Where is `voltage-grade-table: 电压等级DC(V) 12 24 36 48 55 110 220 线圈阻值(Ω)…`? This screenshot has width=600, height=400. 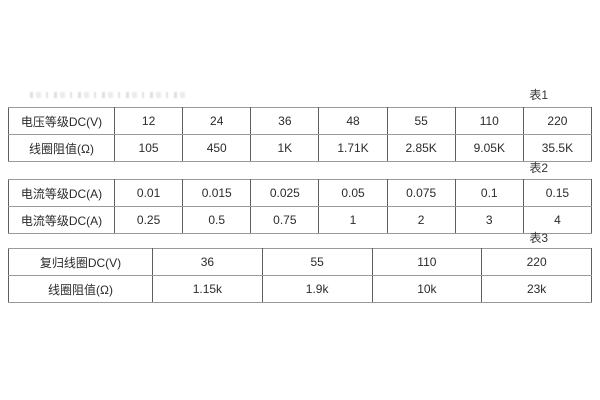
voltage-grade-table: 电压等级DC(V) 12 24 36 48 55 110 220 线圈阻值(Ω)… is located at coordinates (300, 134).